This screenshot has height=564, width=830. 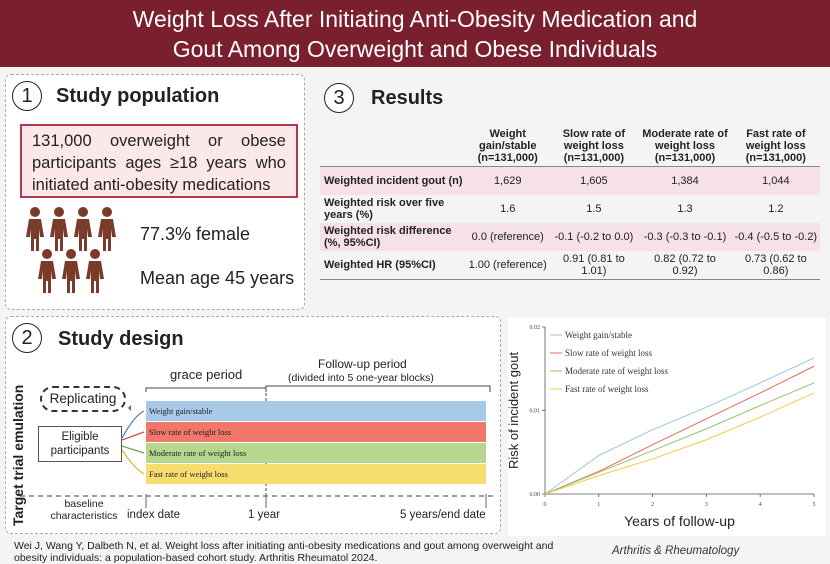 I want to click on row-label: Weighted risk over five years (%), so click(x=384, y=209).